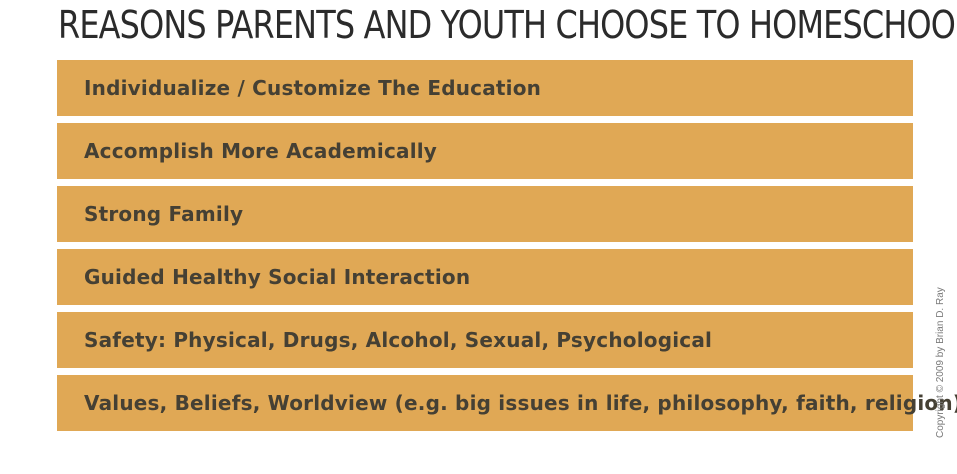 This screenshot has height=474, width=957. I want to click on copyright-notice: Copyright © 2009 by Brian D. Ray, so click(940, 362).